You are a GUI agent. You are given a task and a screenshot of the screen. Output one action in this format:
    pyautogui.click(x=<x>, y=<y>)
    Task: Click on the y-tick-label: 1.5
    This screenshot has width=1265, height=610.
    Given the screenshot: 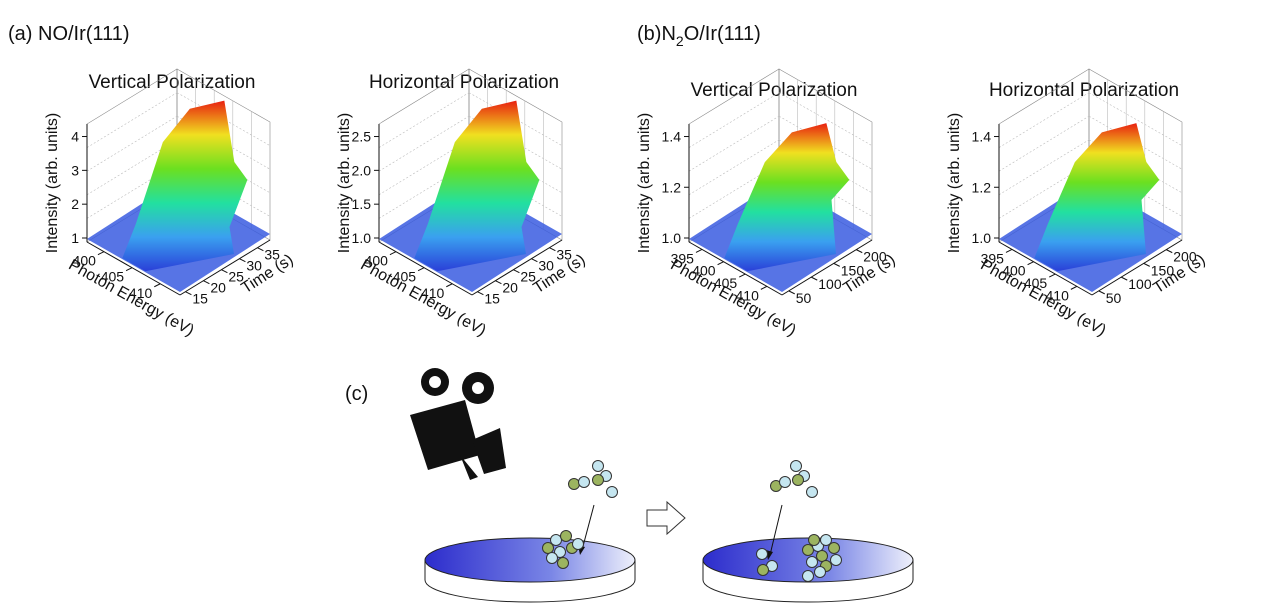 What is the action you would take?
    pyautogui.click(x=362, y=204)
    